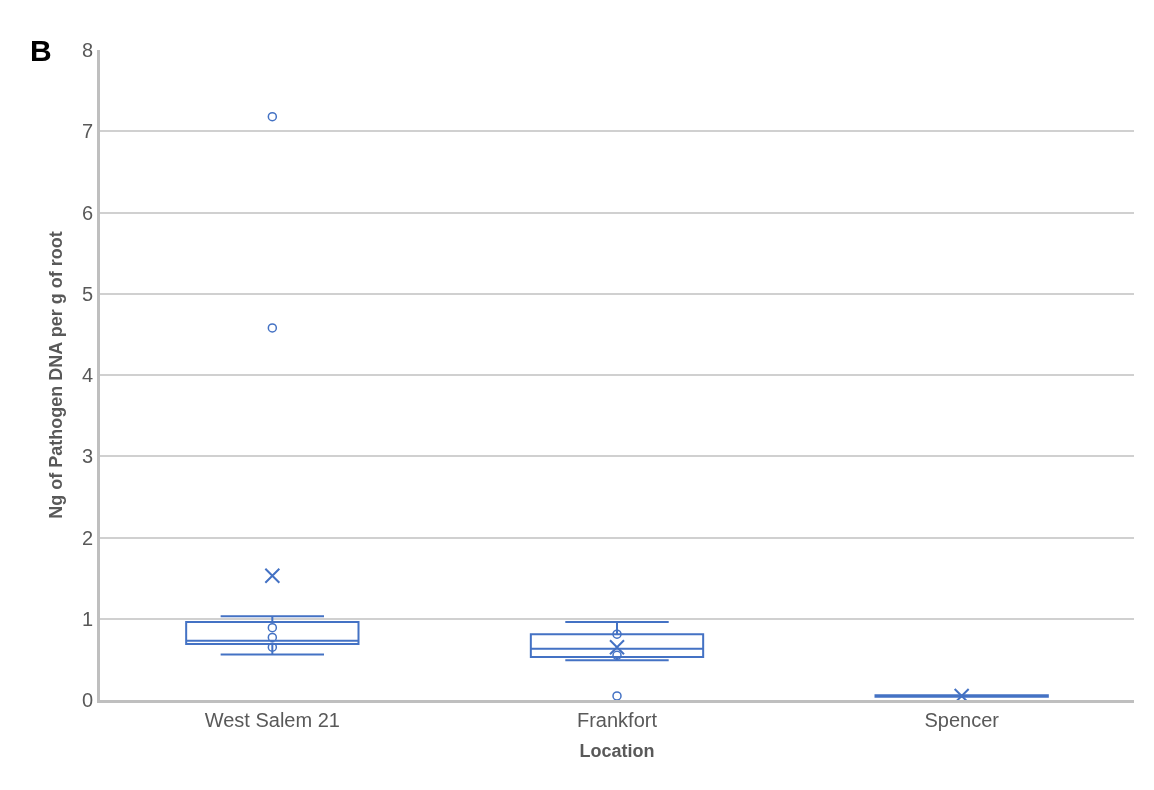 This screenshot has width=1154, height=790. What do you see at coordinates (41, 50) in the screenshot?
I see `chart-title: B` at bounding box center [41, 50].